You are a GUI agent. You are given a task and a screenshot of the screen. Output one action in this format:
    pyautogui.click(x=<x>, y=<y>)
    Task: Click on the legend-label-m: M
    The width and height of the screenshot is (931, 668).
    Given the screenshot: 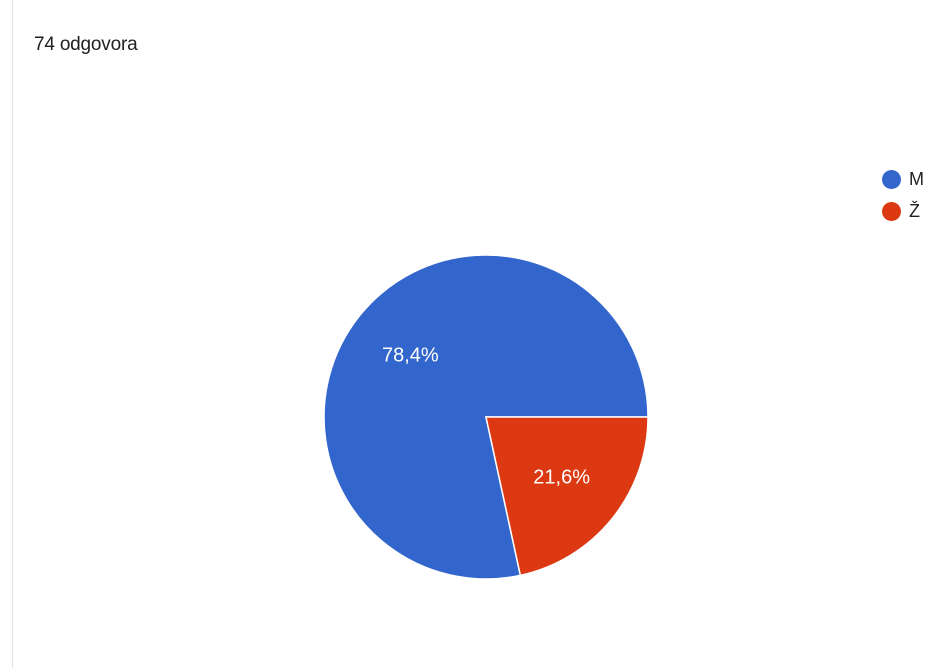 What is the action you would take?
    pyautogui.click(x=916, y=178)
    